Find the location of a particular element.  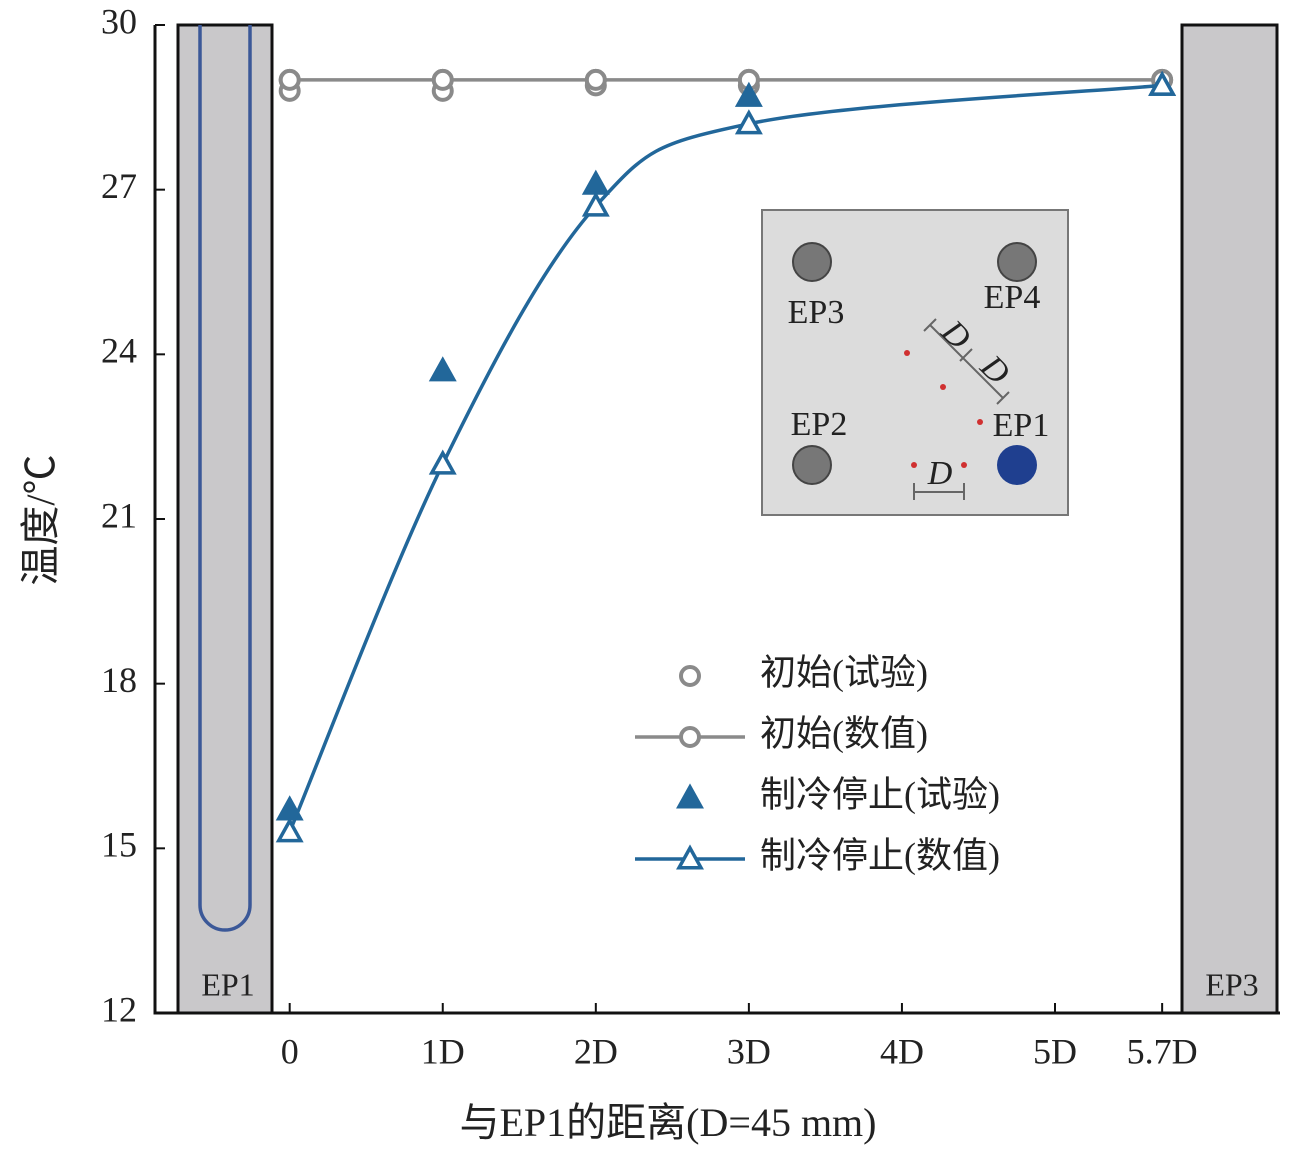

y-axis-label: 温度/℃ is located at coordinates (40, 519).